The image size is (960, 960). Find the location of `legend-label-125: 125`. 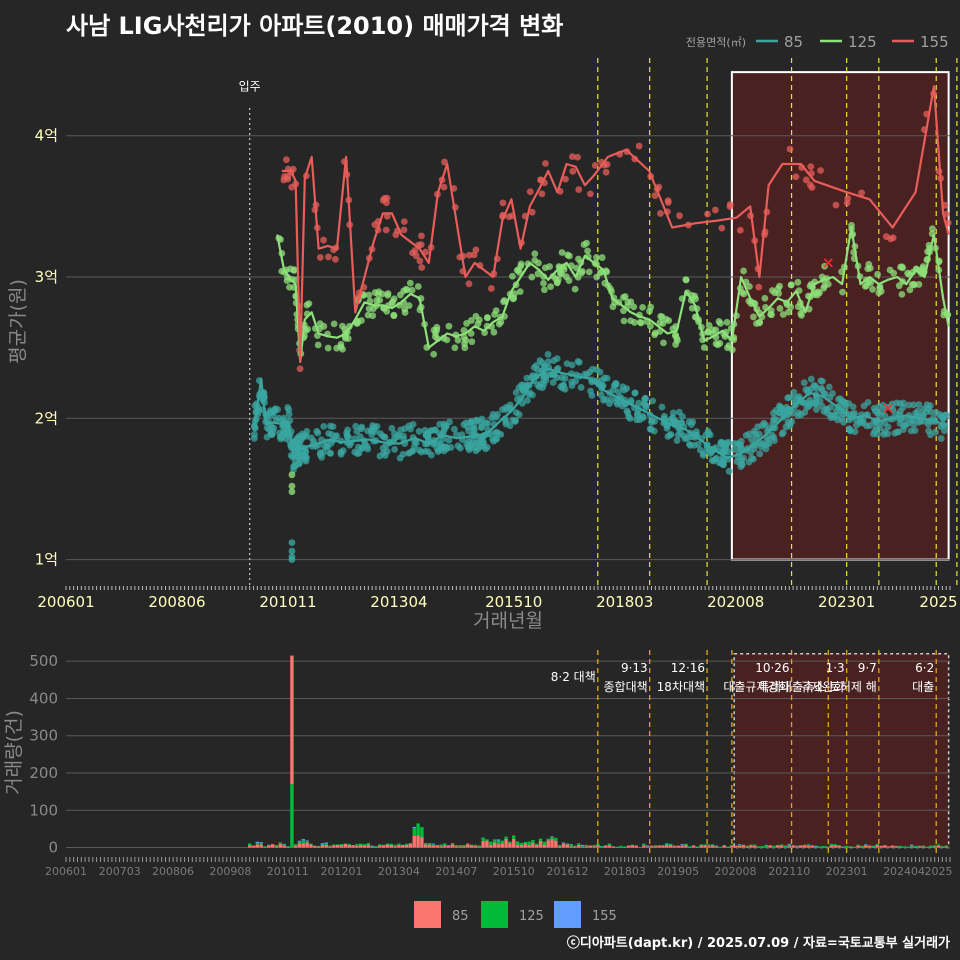

legend-label-125: 125 is located at coordinates (862, 42).